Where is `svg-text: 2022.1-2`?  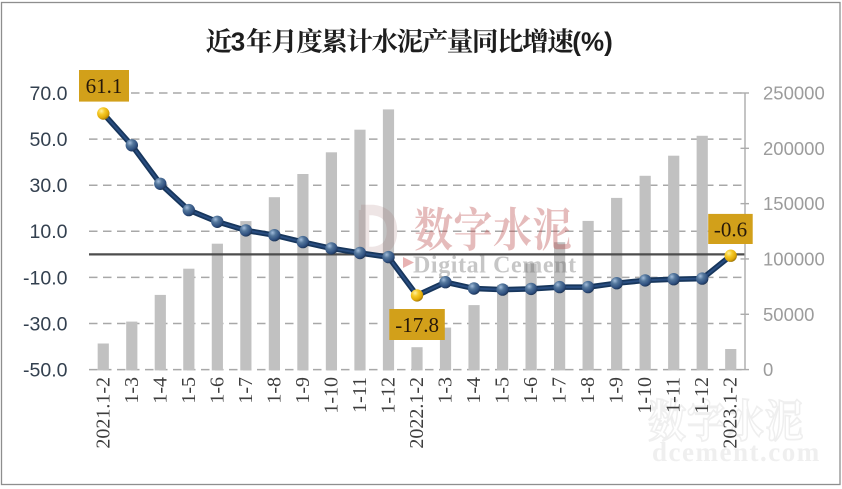
svg-text: 2022.1-2 is located at coordinates (417, 413).